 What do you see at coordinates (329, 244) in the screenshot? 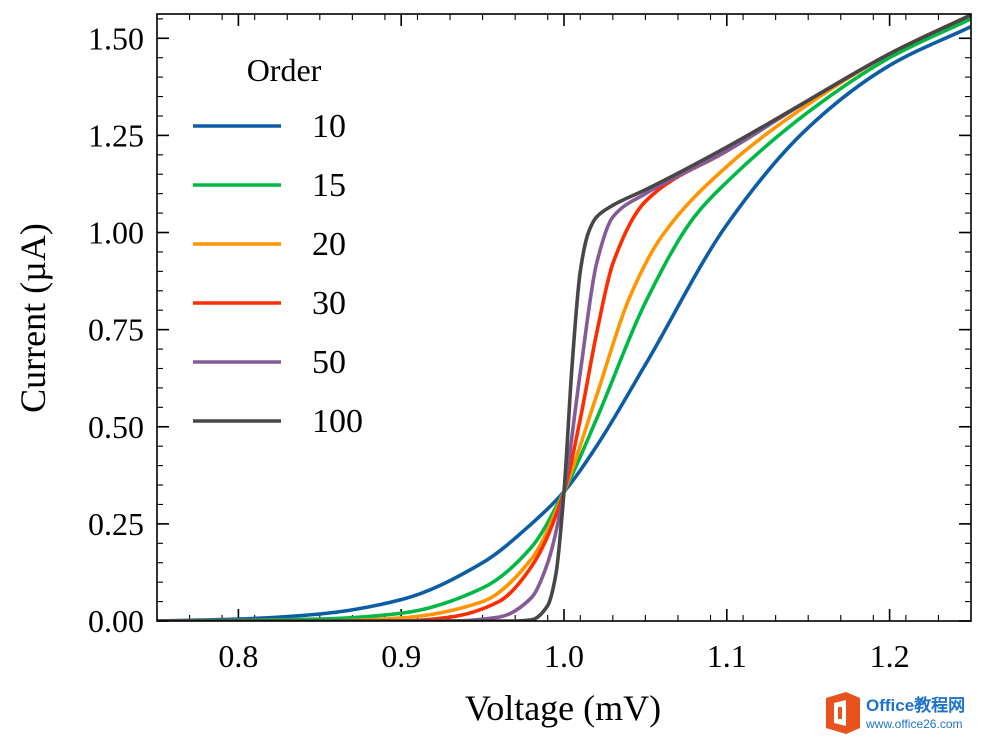
I see `legend-label-20: 20` at bounding box center [329, 244].